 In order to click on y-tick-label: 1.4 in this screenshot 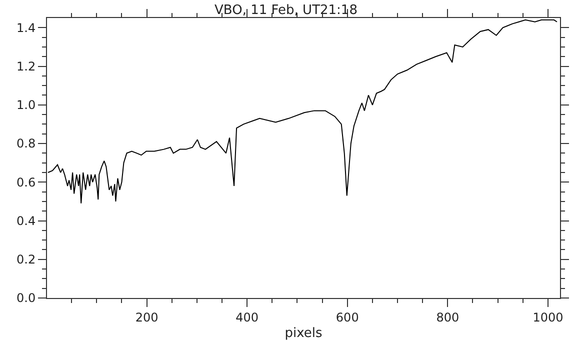, I will do `click(26, 27)`.